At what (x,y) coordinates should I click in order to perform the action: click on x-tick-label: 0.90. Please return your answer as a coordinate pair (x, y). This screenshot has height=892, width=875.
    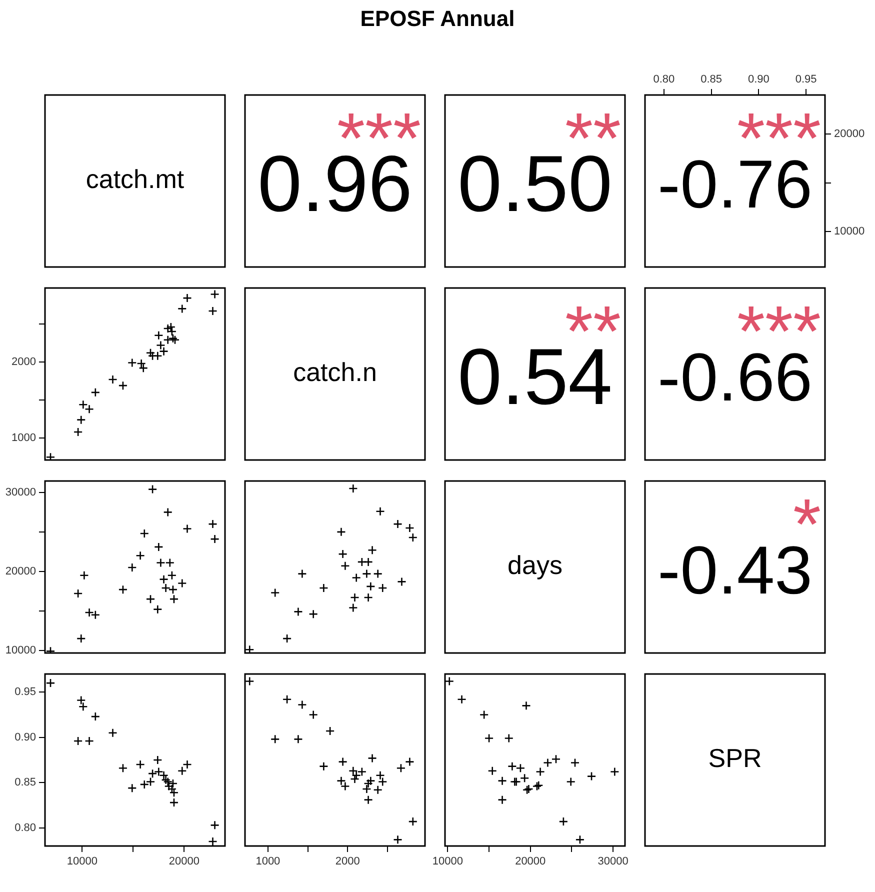
    Looking at the image, I should click on (759, 79).